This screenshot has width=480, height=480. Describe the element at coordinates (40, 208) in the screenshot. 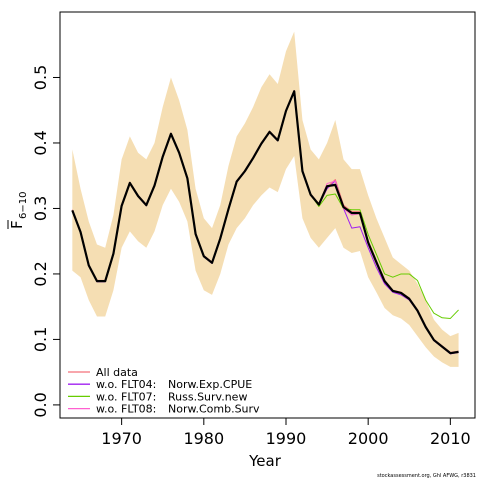

I see `y-tick-label: 0.3` at that location.